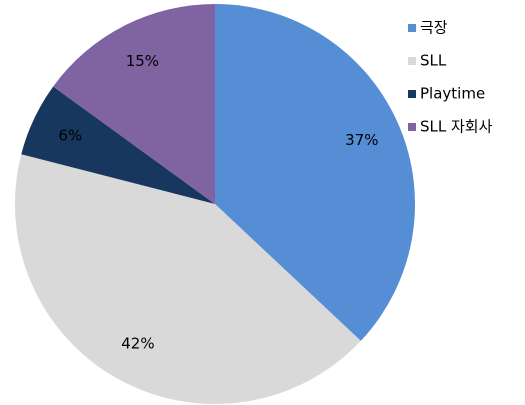  Describe the element at coordinates (433, 61) in the screenshot. I see `legend-label: SLL` at that location.